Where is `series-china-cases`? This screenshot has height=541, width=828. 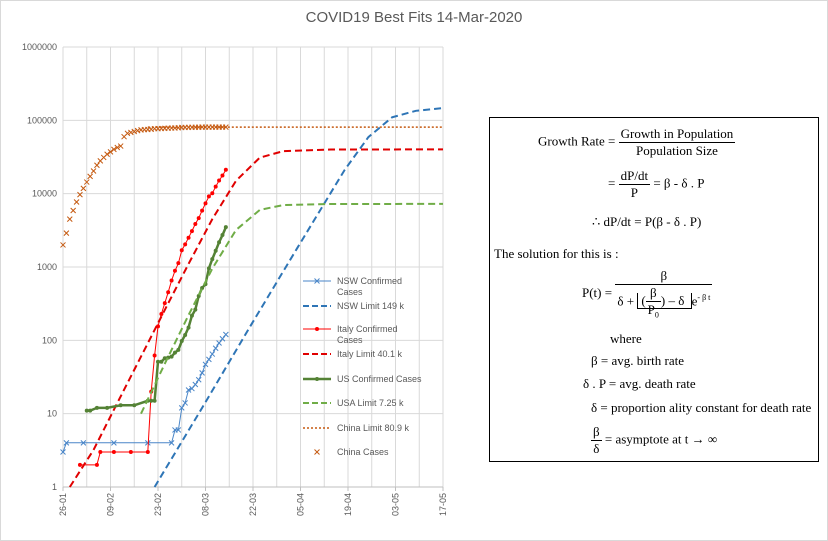 series-china-cases is located at coordinates (144, 186).